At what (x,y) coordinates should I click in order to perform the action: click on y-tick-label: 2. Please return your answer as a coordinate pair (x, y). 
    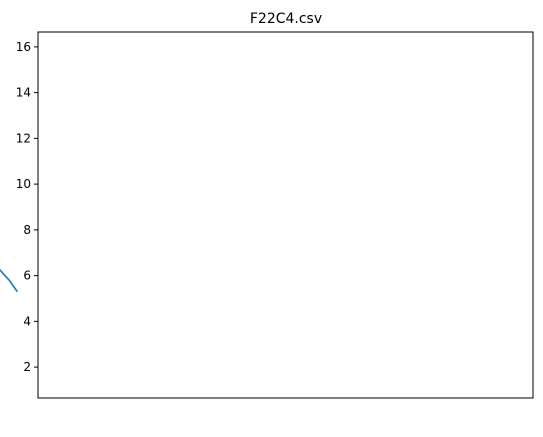
    Looking at the image, I should click on (27, 367).